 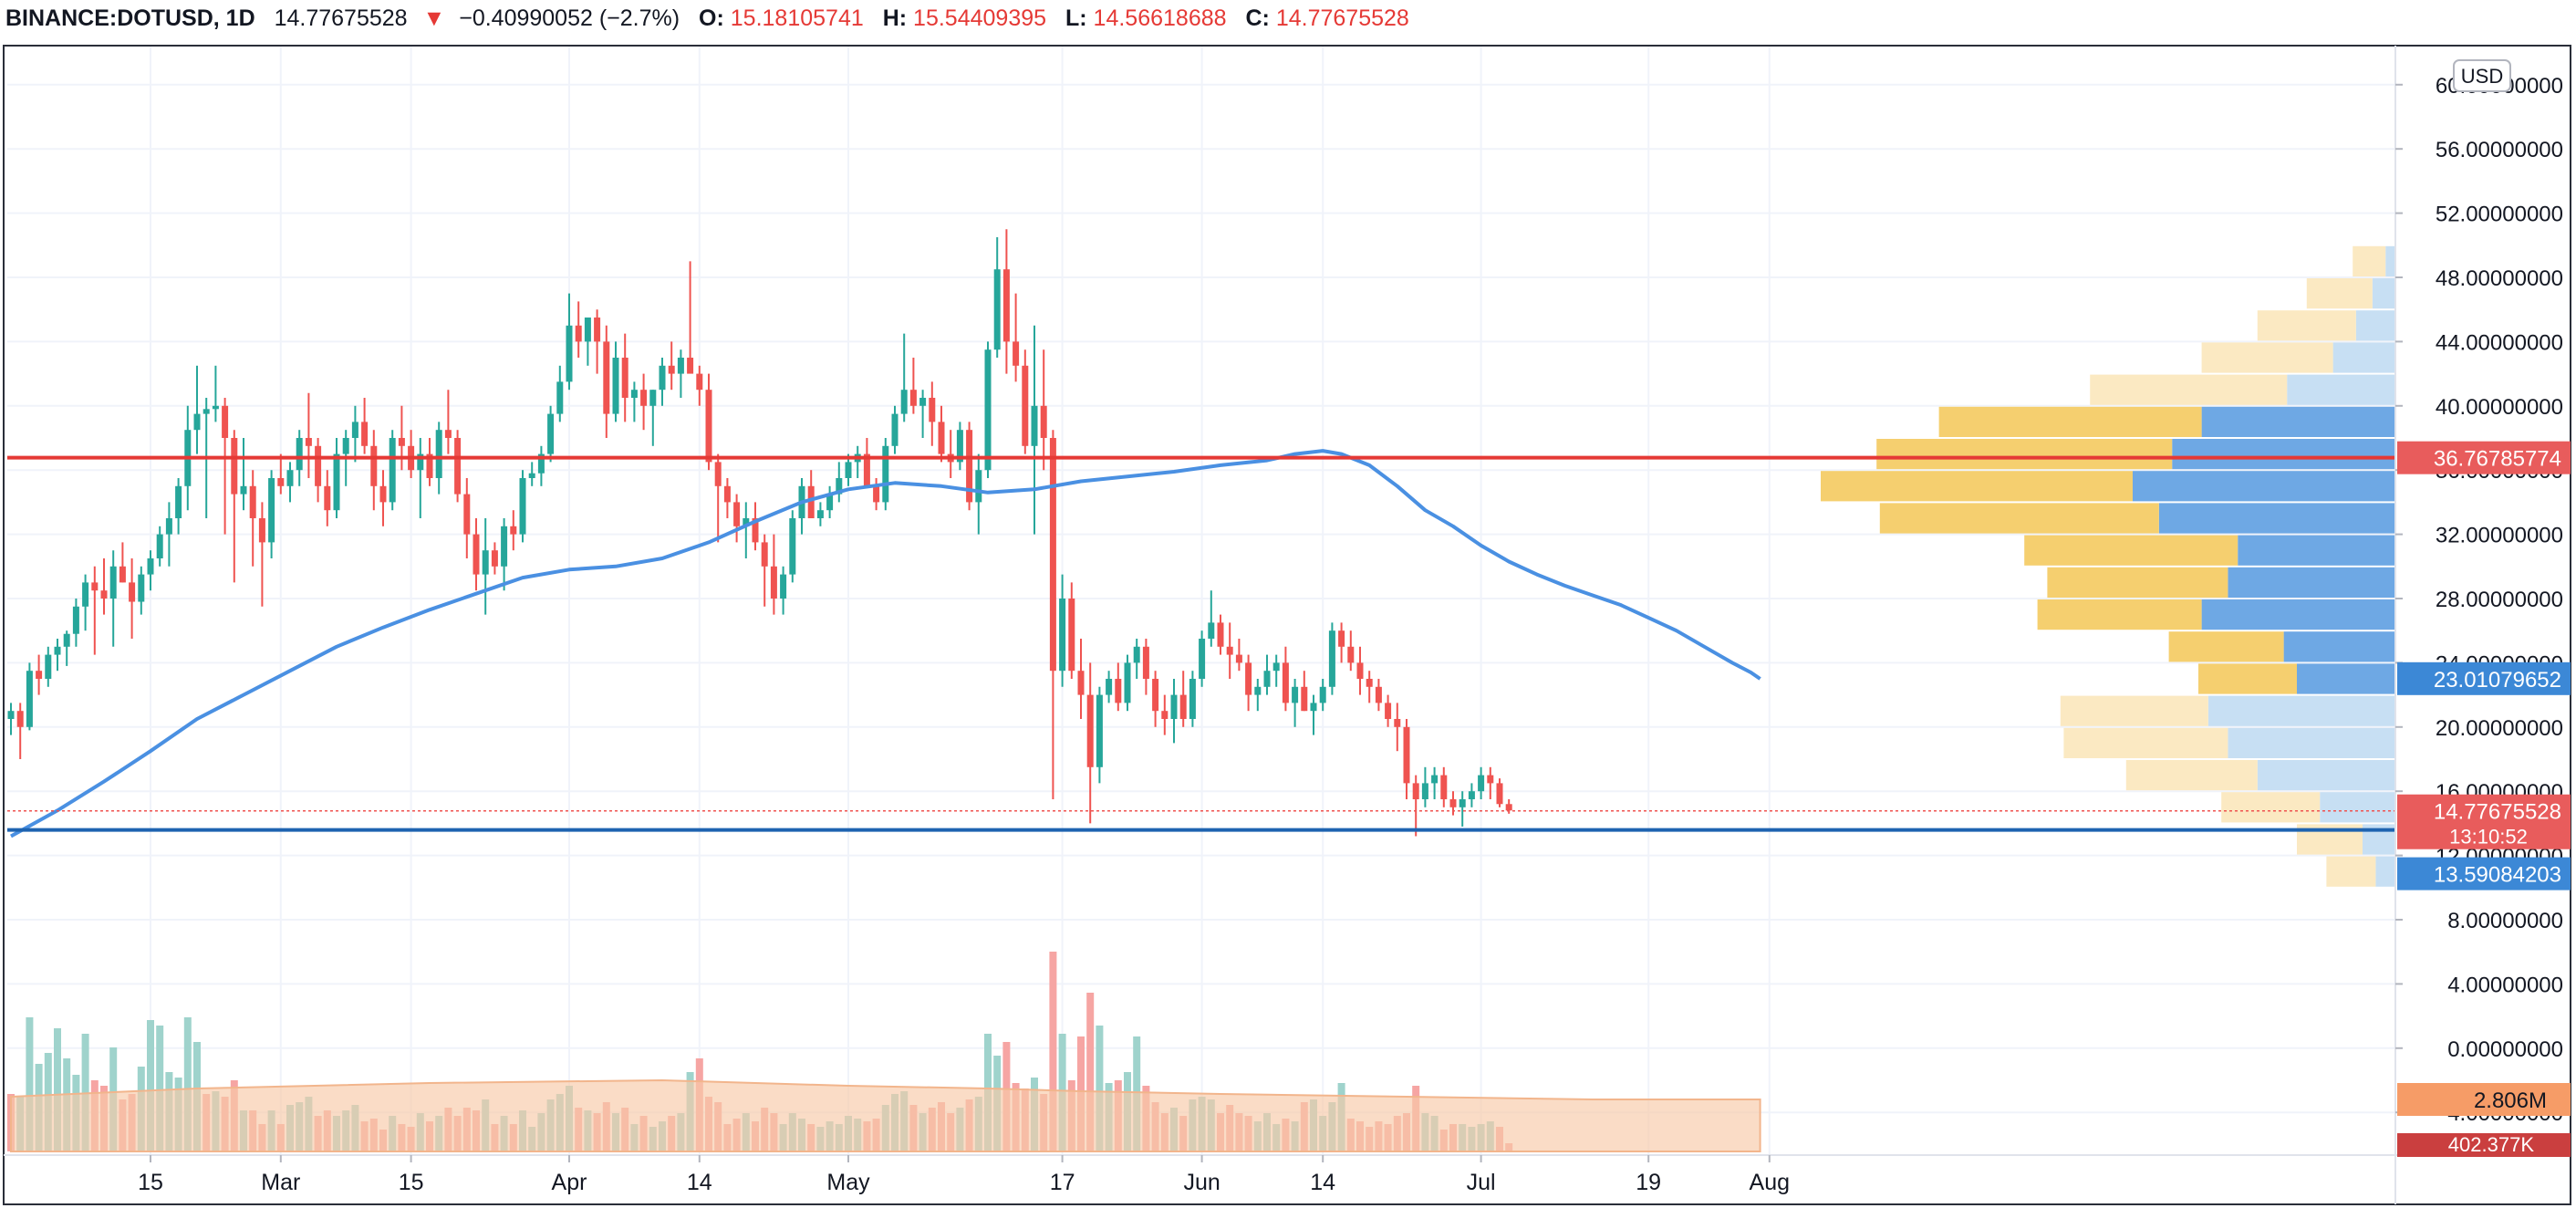 I want to click on high-label: H:, so click(x=895, y=18).